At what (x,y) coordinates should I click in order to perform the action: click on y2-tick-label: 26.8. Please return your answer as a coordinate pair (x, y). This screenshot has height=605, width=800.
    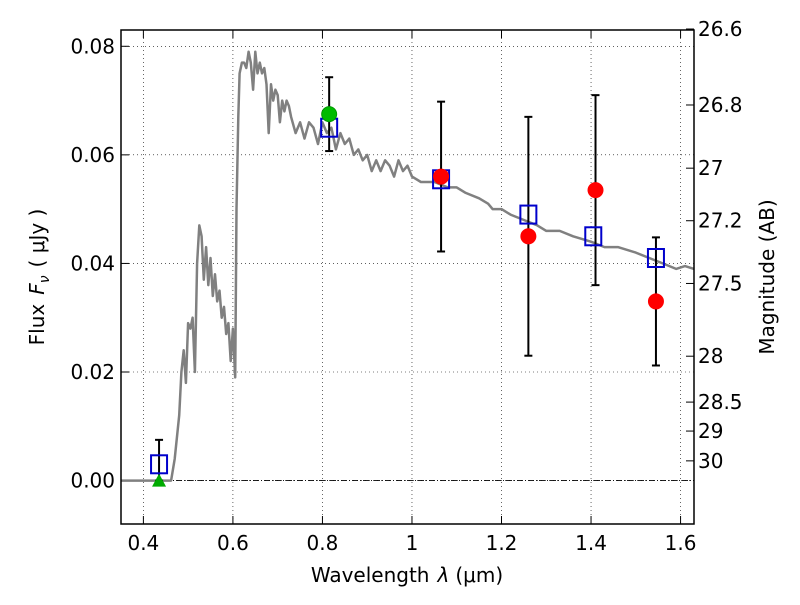
    Looking at the image, I should click on (720, 105).